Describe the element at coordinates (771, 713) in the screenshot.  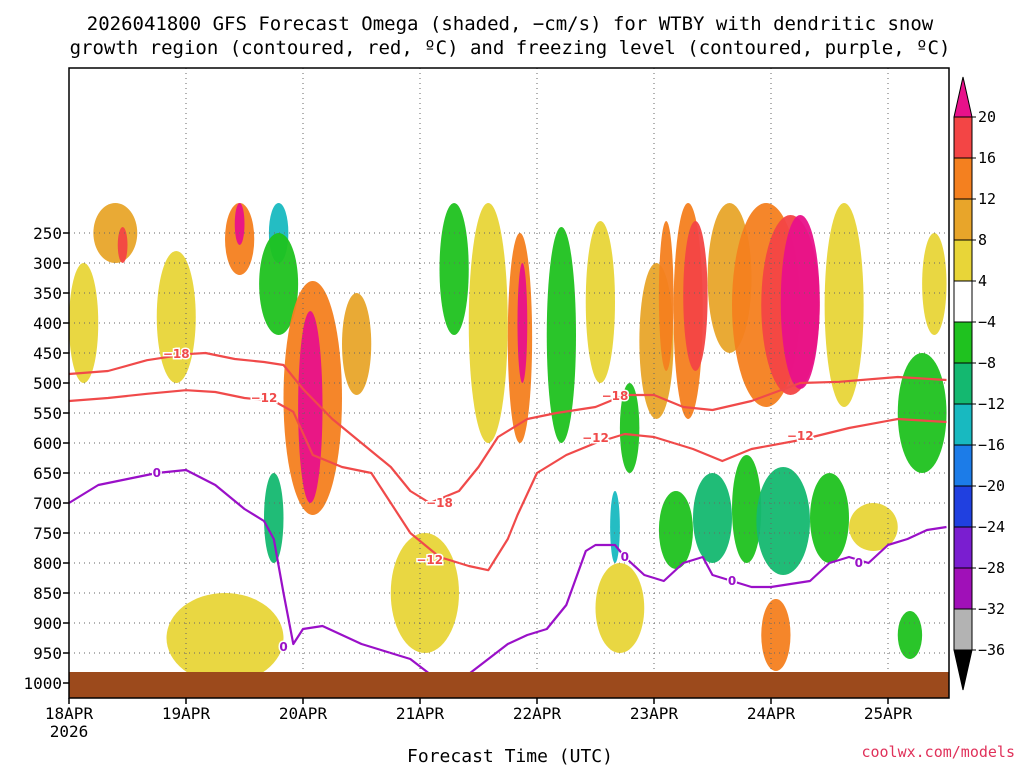
I see `x-tick-label: 24APR` at that location.